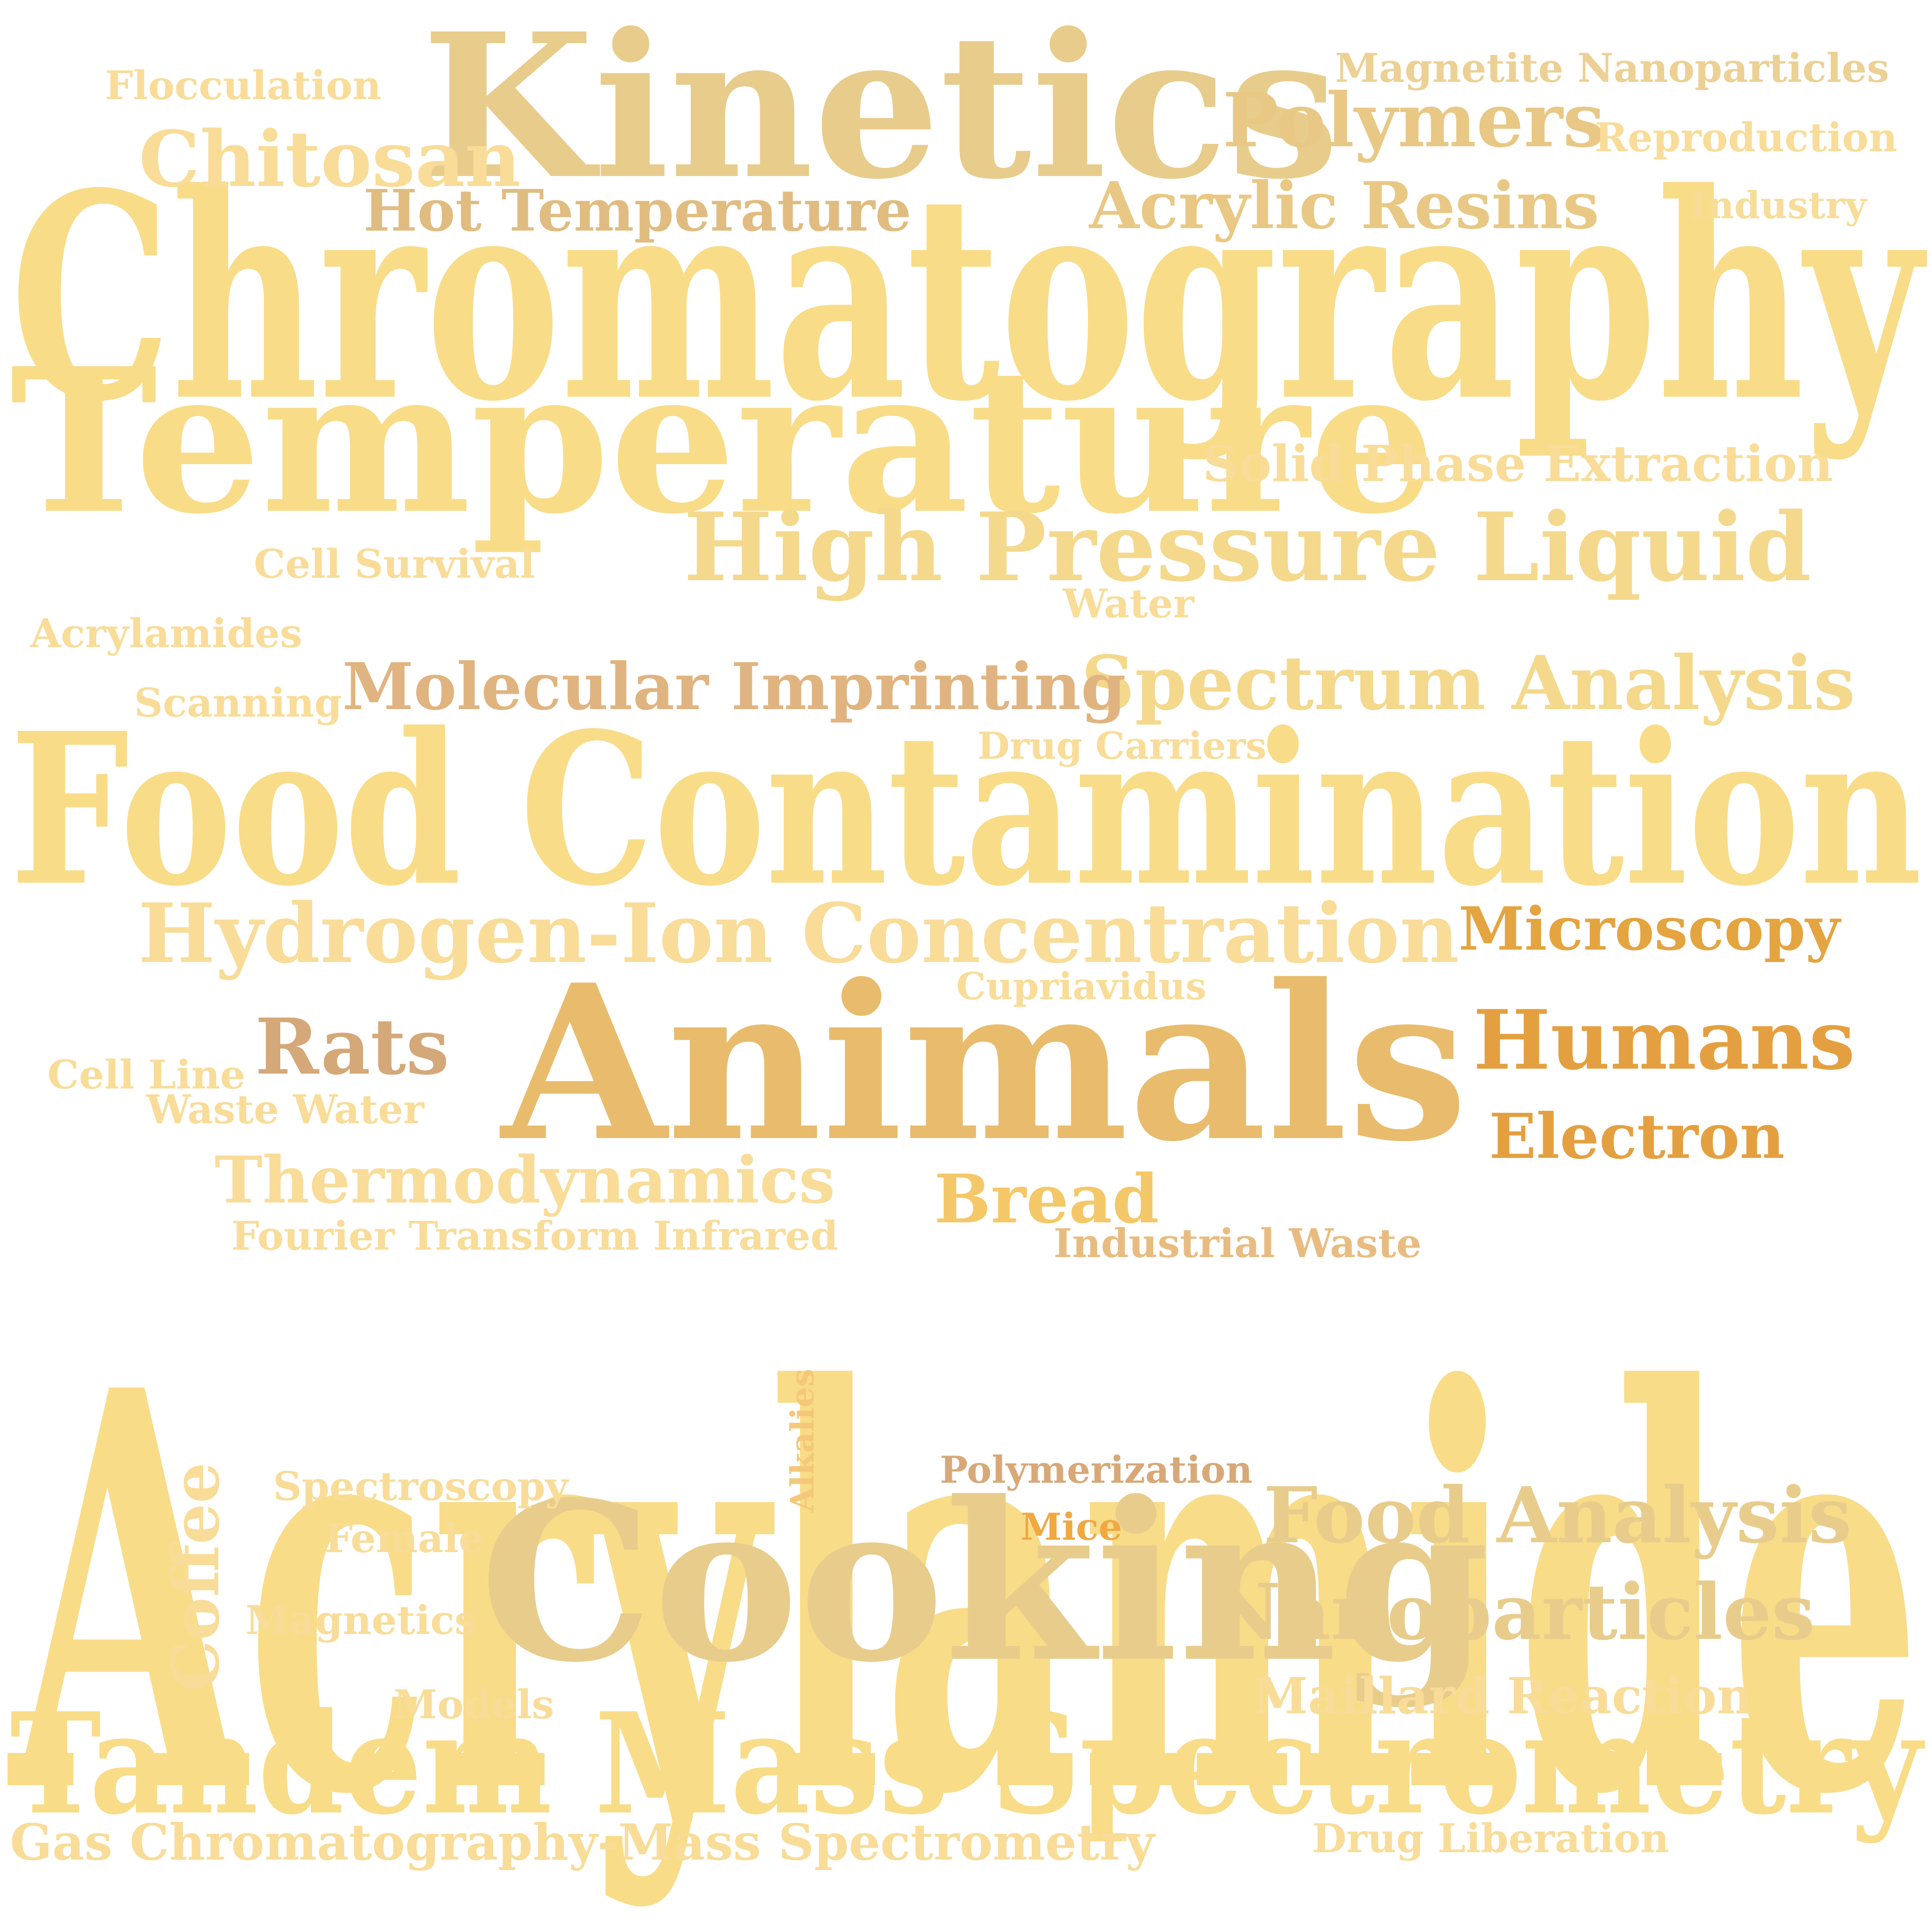 The height and width of the screenshot is (1932, 1932). I want to click on word-solid-phase-extraction: Solid Phase Extraction, so click(1517, 463).